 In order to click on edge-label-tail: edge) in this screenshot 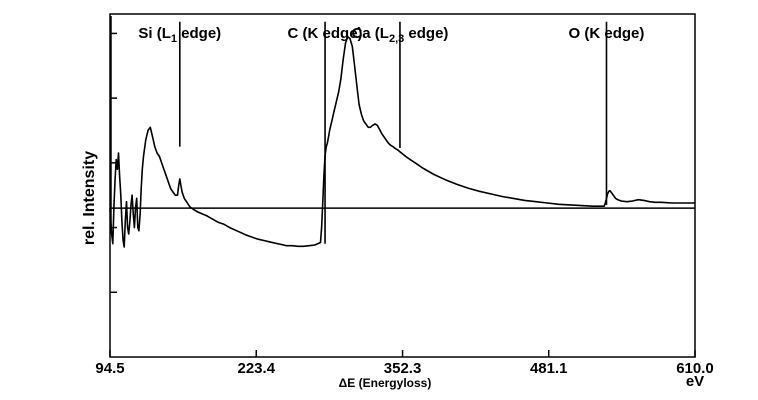, I will do `click(199, 33)`.